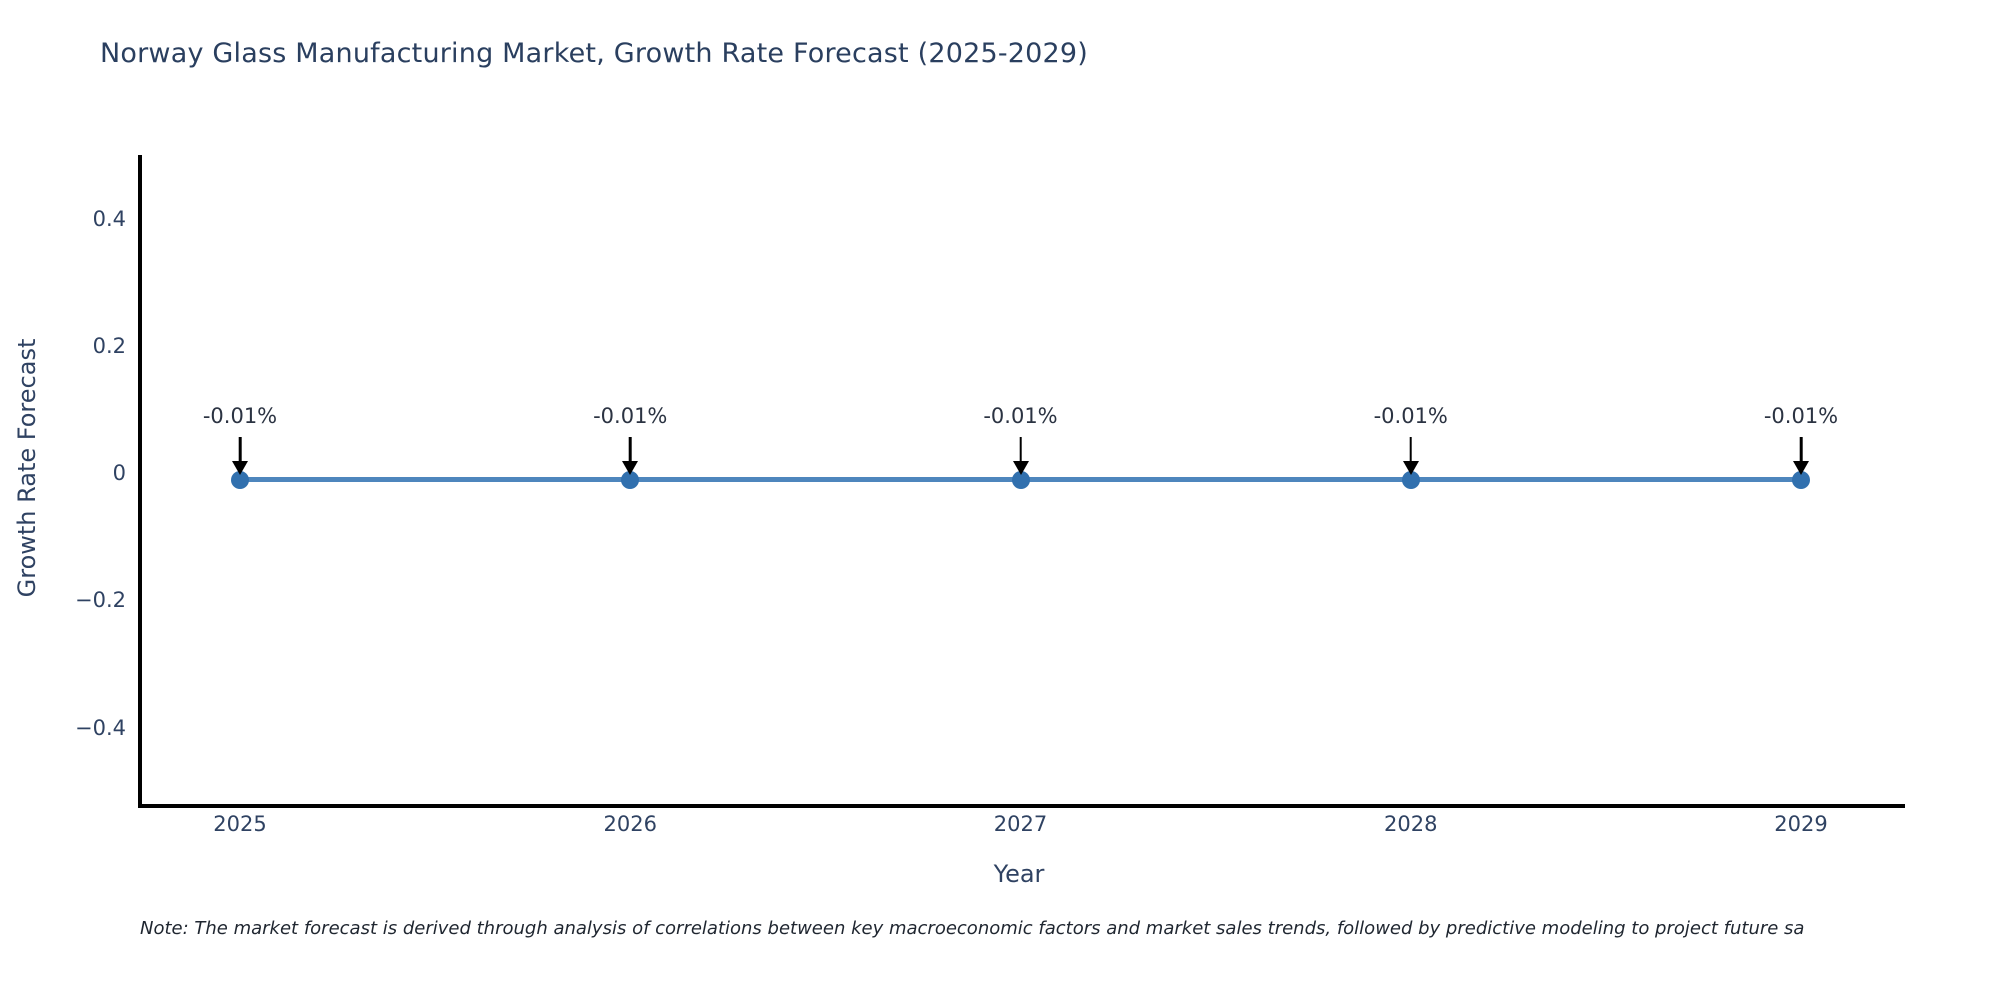  I want to click on x-tick-label: 2026, so click(630, 824).